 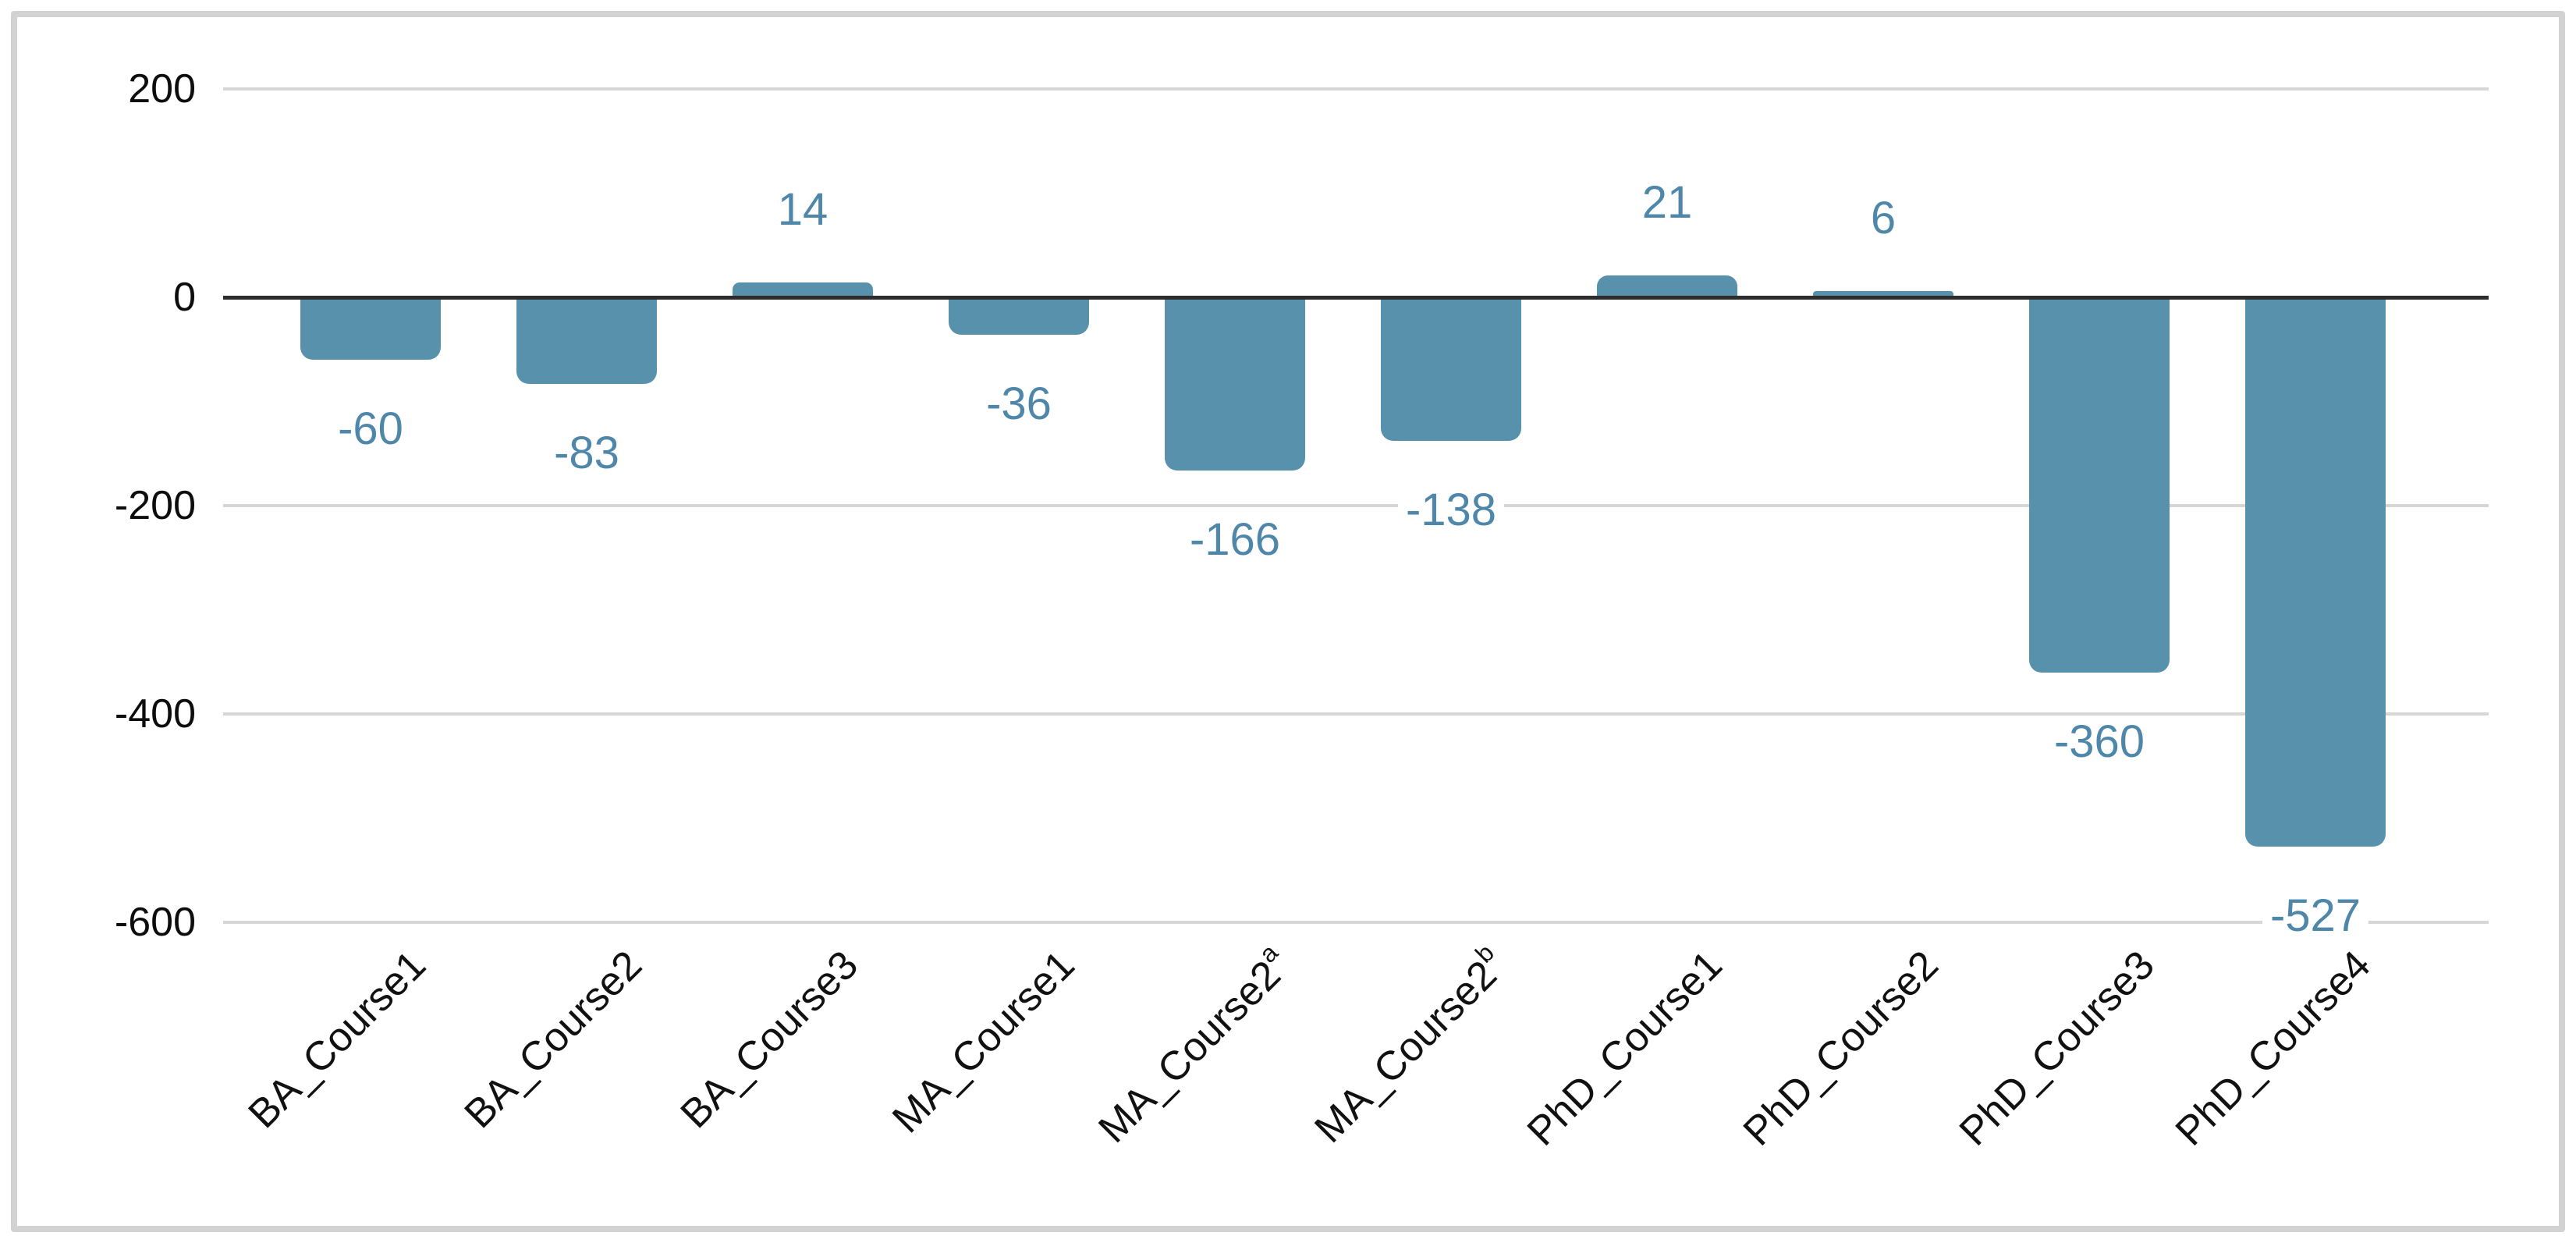 I want to click on y-axis-tick-label: 0, so click(x=184, y=298).